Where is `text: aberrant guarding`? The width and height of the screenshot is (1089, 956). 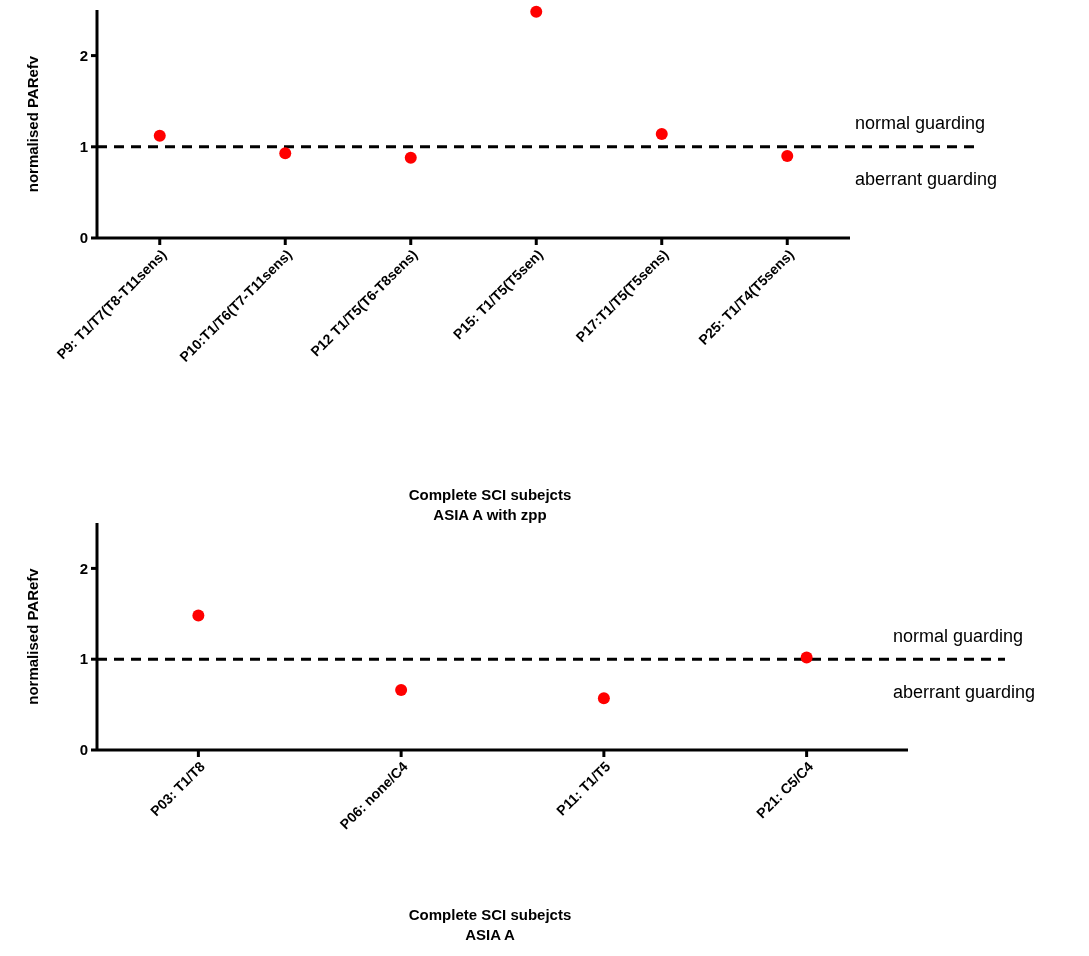
text: aberrant guarding is located at coordinates (926, 179).